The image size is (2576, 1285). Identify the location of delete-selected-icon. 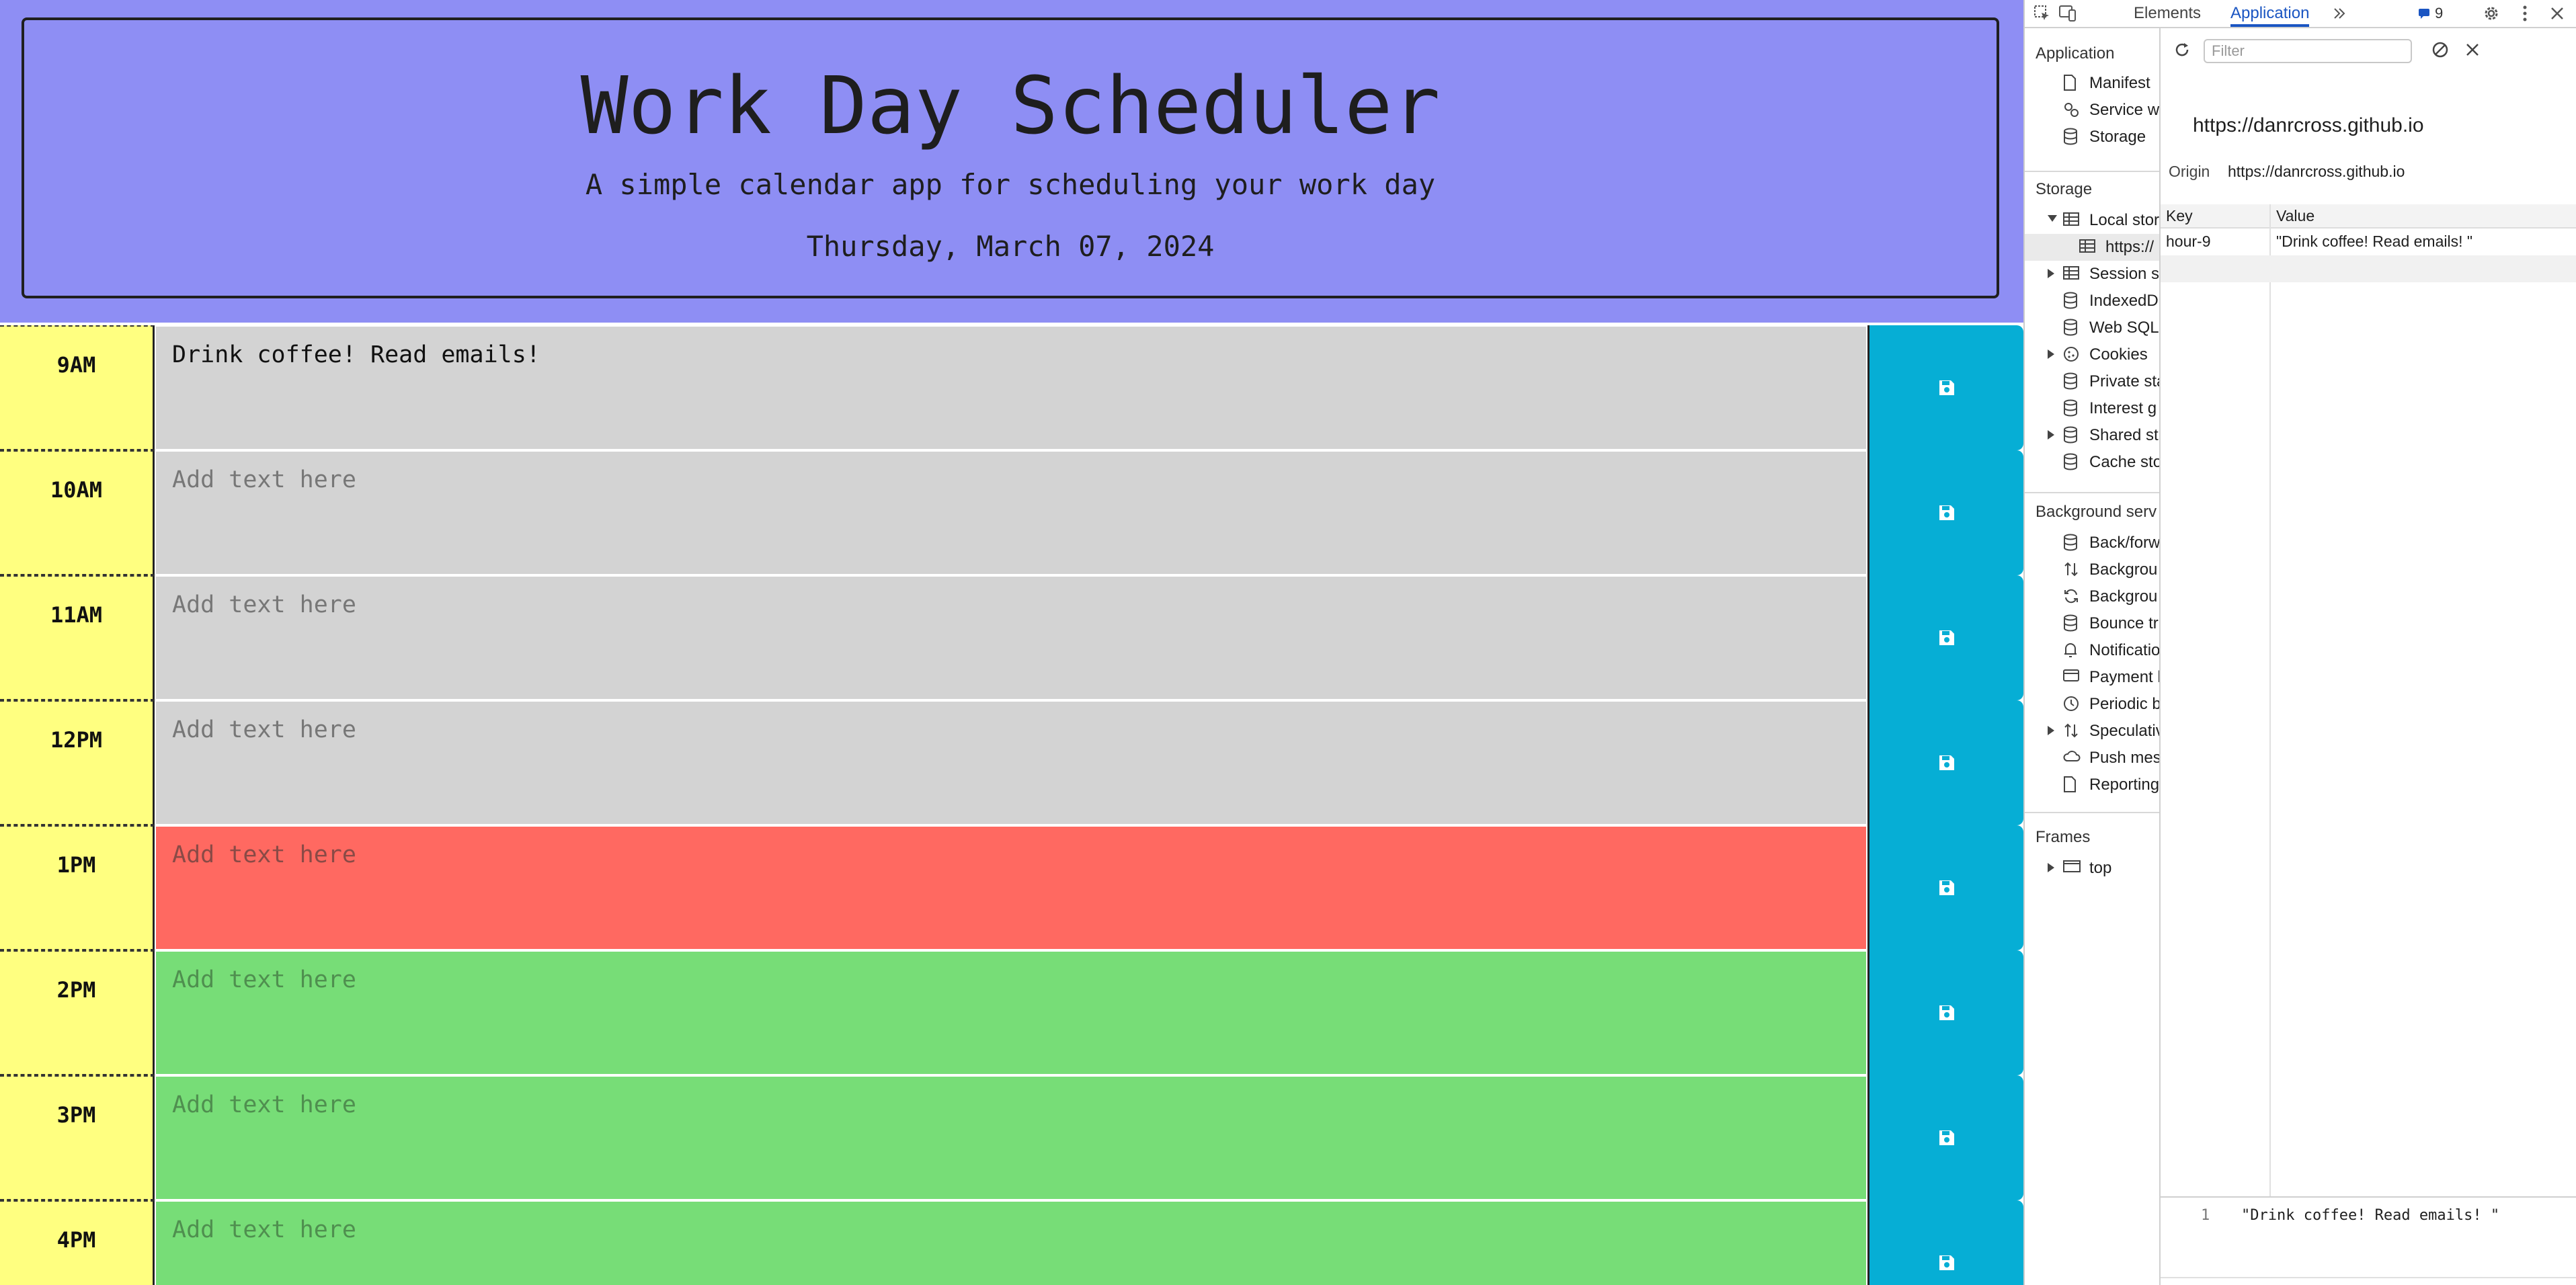
(2472, 50).